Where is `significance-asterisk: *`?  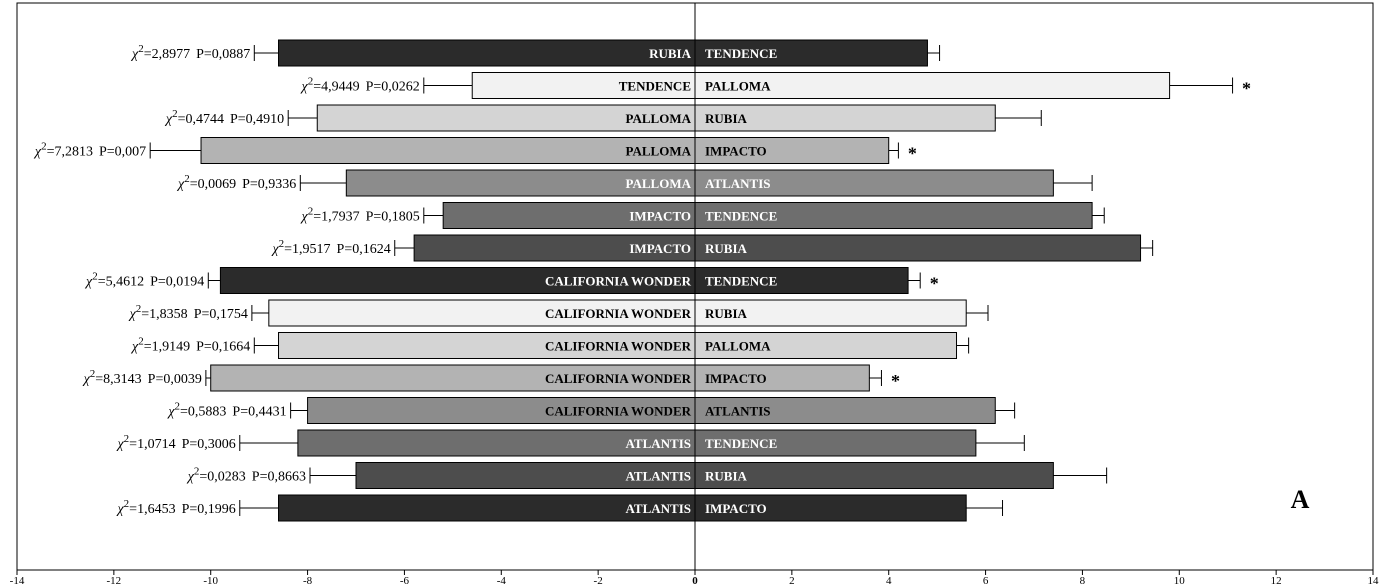
significance-asterisk: * is located at coordinates (895, 381).